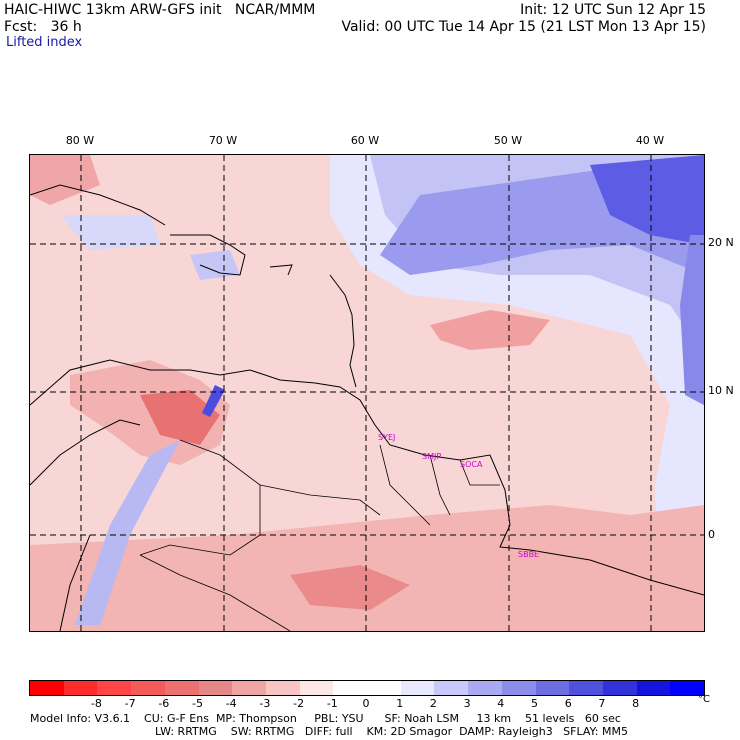 The height and width of the screenshot is (740, 740). I want to click on colorbar-tick-label: 3, so click(467, 703).